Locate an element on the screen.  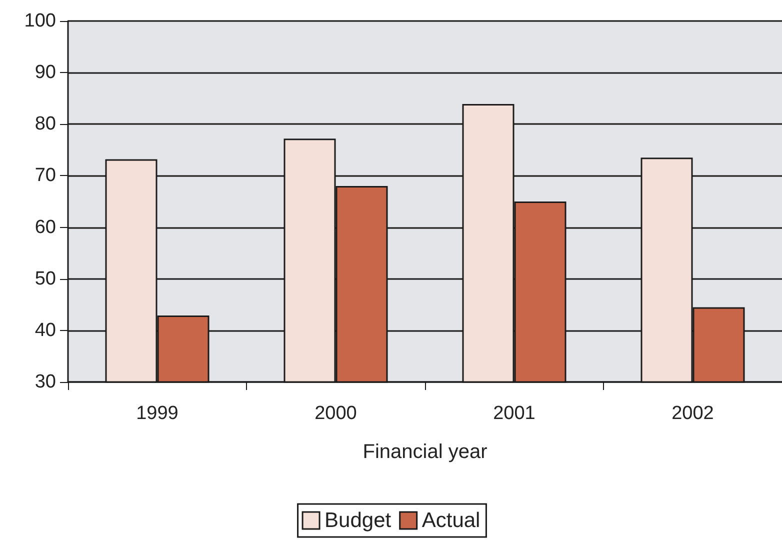
x-tick-label: 2002 is located at coordinates (693, 413).